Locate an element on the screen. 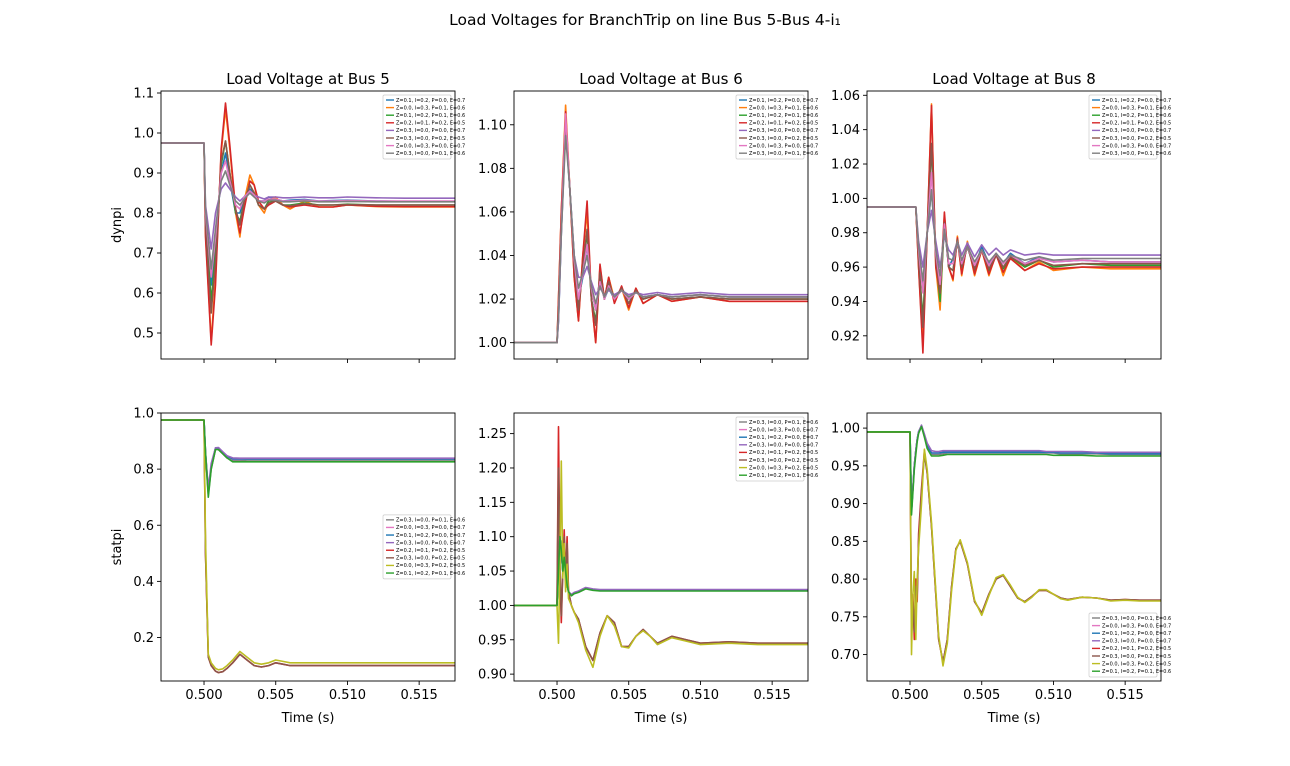  y-tick-label: 0.5 is located at coordinates (143, 334).